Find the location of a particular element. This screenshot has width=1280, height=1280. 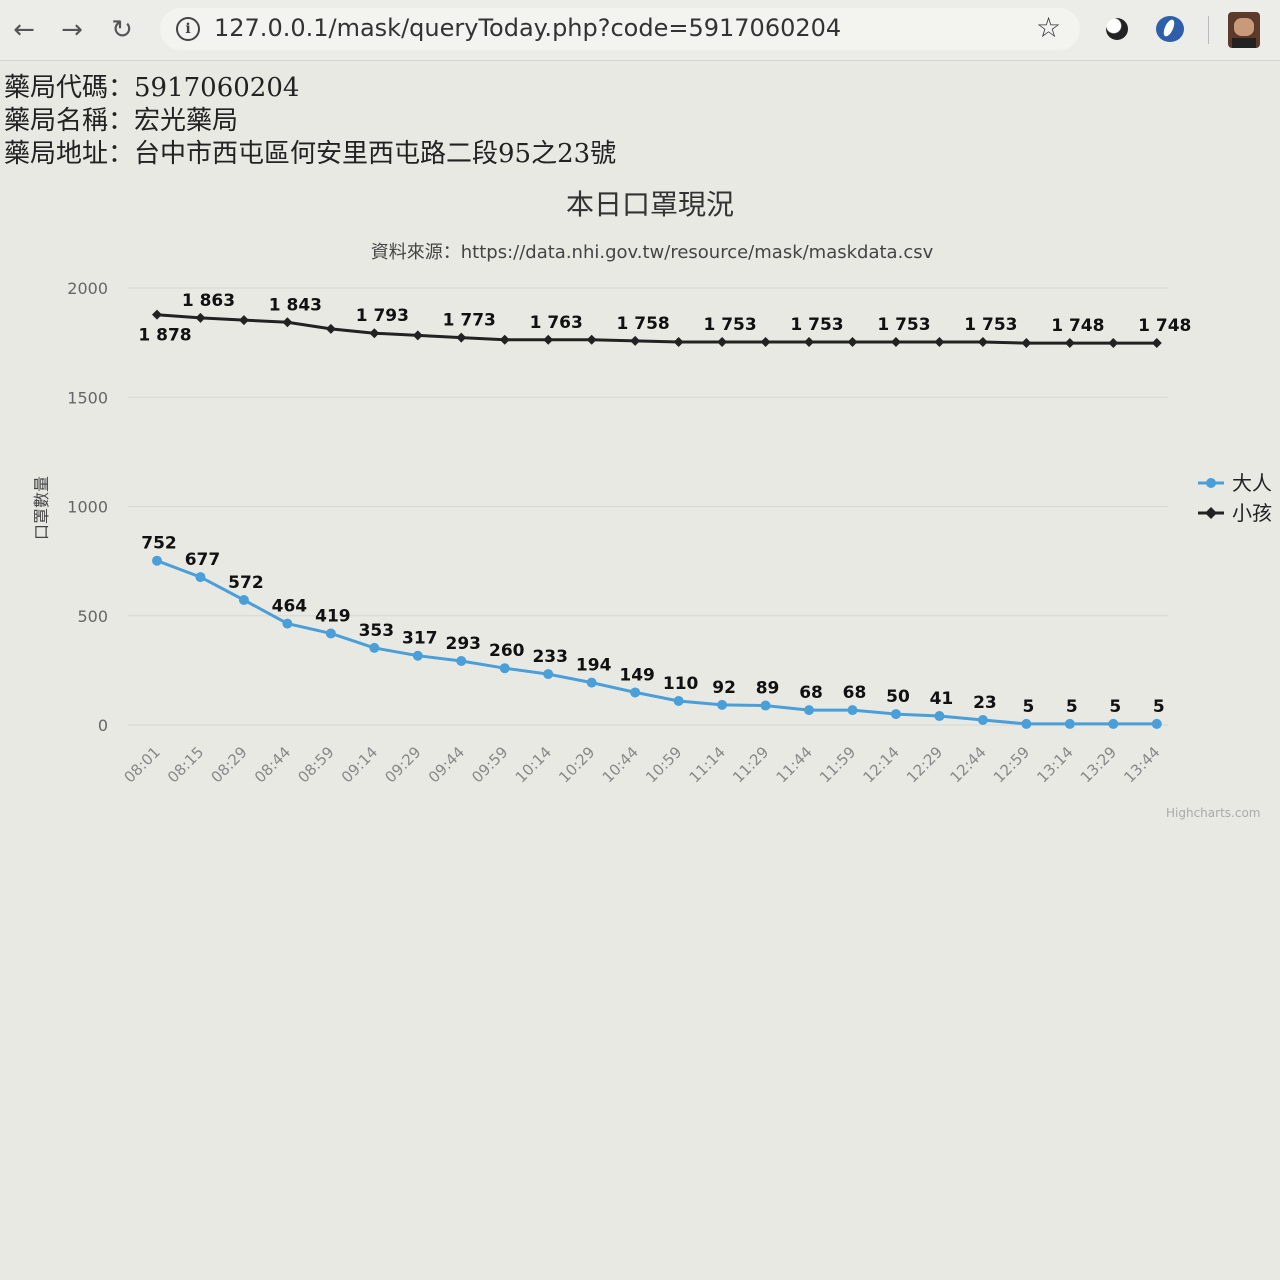

data-label: 317 is located at coordinates (420, 639).